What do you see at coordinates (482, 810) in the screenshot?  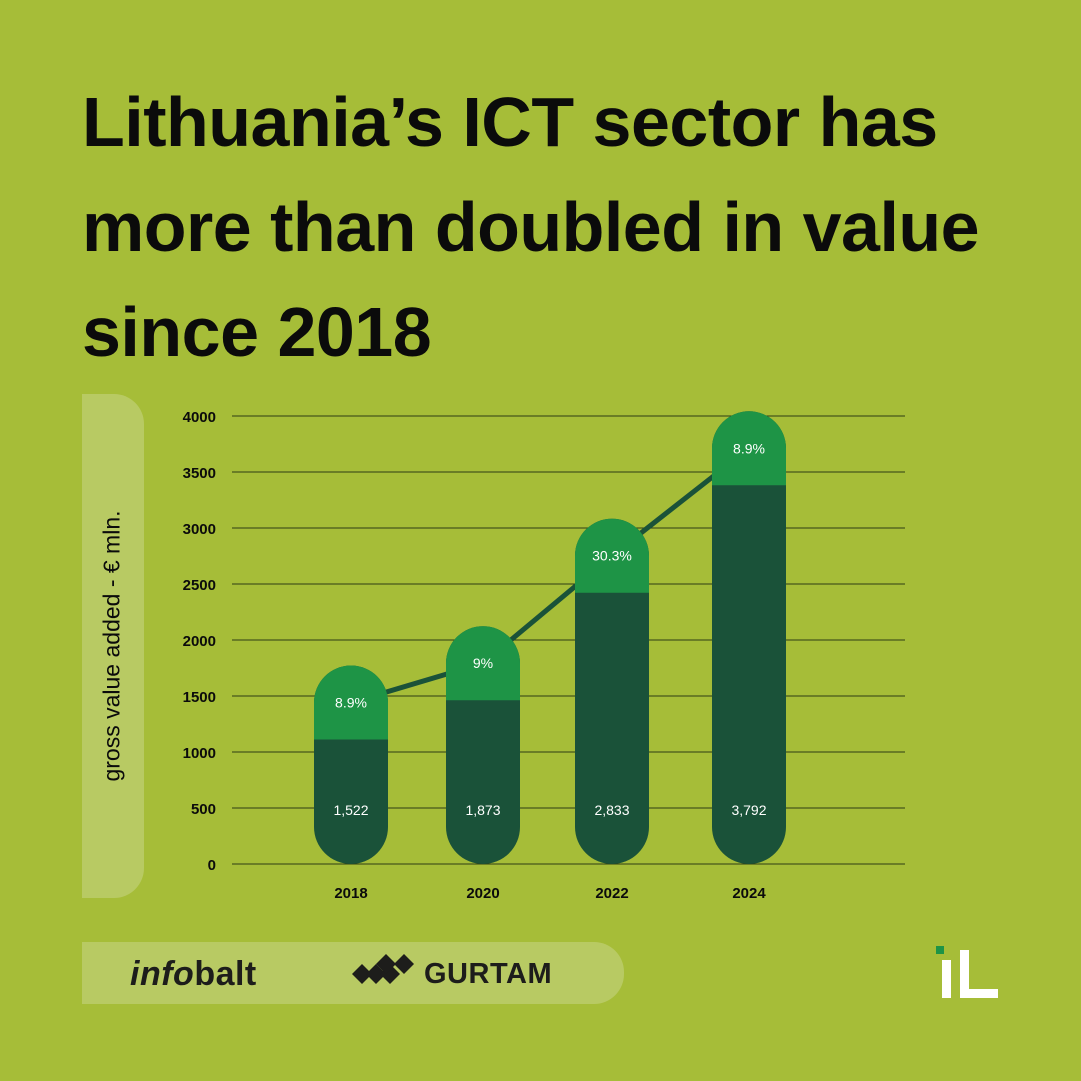 I see `value-label: 1,873` at bounding box center [482, 810].